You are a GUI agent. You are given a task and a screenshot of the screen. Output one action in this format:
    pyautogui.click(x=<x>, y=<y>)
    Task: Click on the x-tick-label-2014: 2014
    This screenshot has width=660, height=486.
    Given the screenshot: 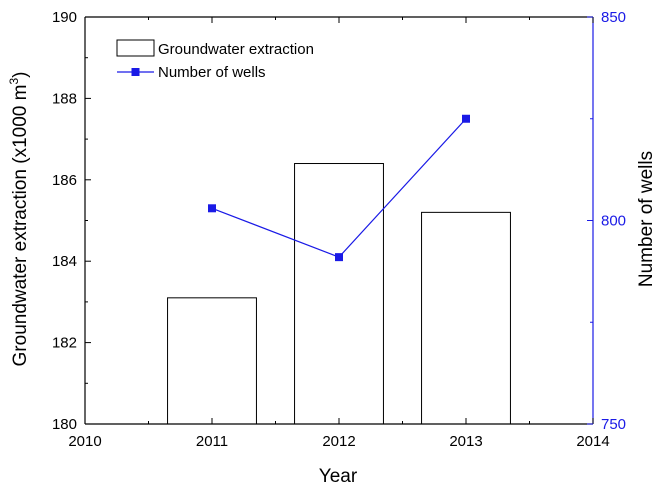 What is the action you would take?
    pyautogui.click(x=592, y=441)
    